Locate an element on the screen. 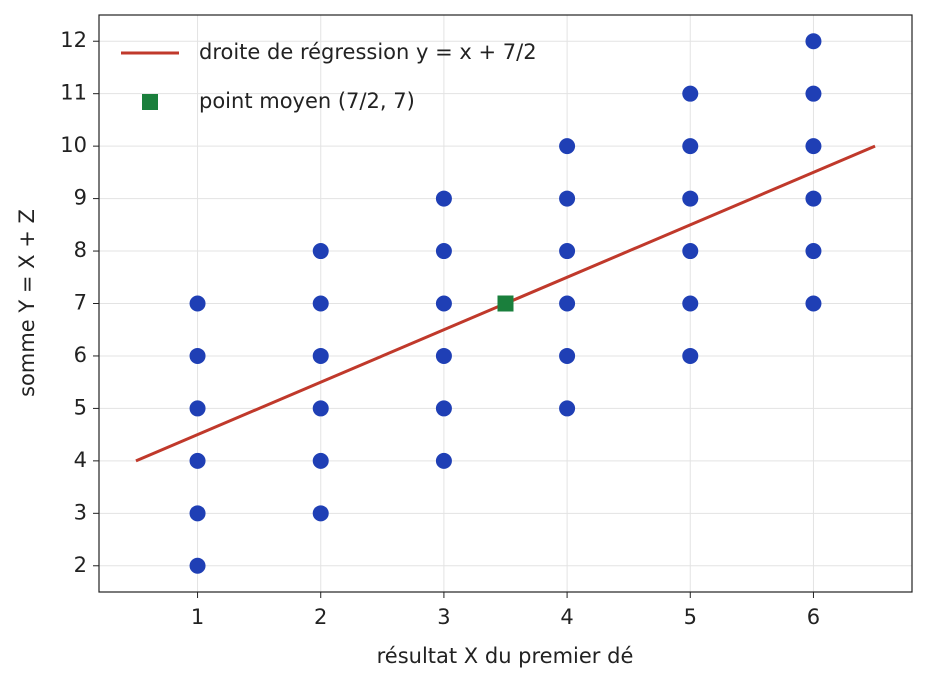  x-tick-label: 1 is located at coordinates (197, 617).